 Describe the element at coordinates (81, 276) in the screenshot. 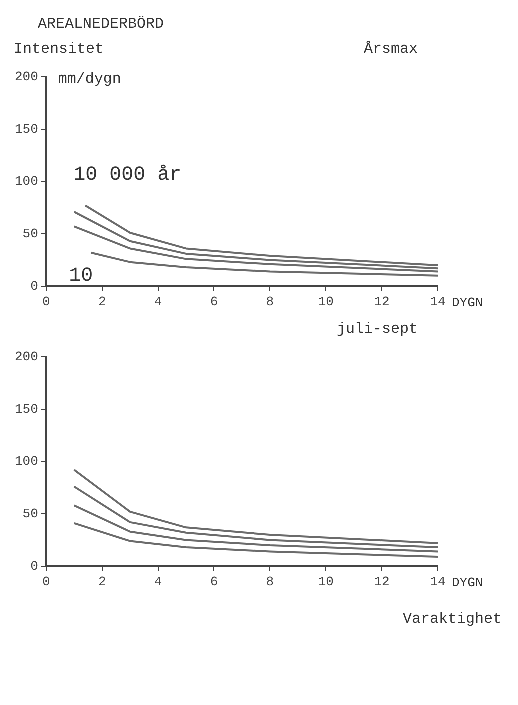

I see `series-label: 10` at that location.